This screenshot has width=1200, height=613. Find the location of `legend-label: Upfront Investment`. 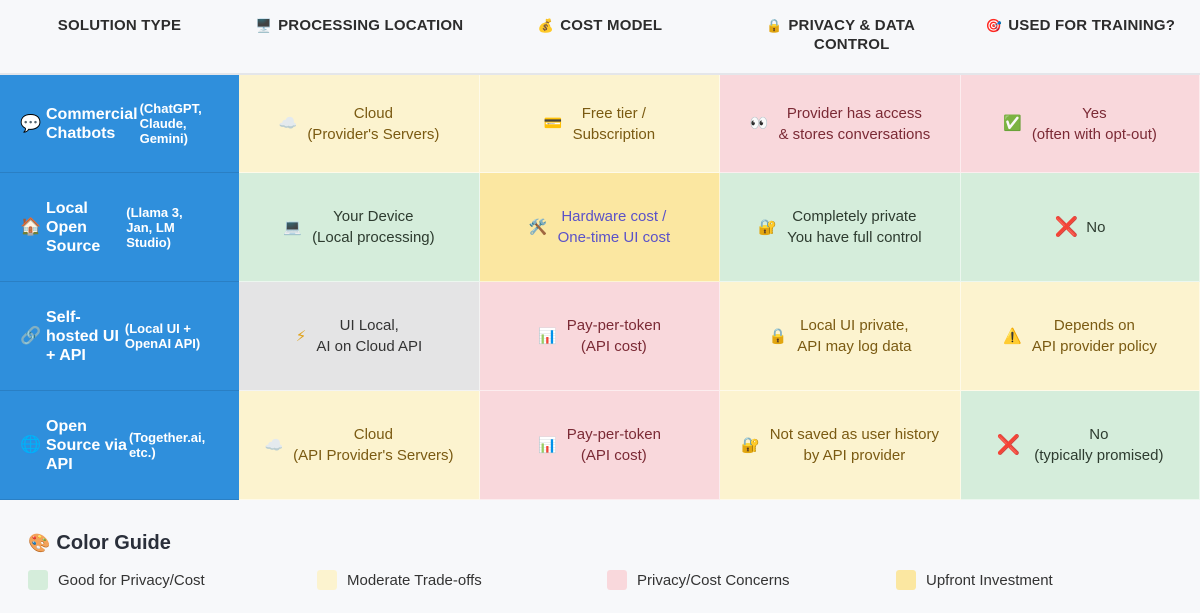

legend-label: Upfront Investment is located at coordinates (989, 580).